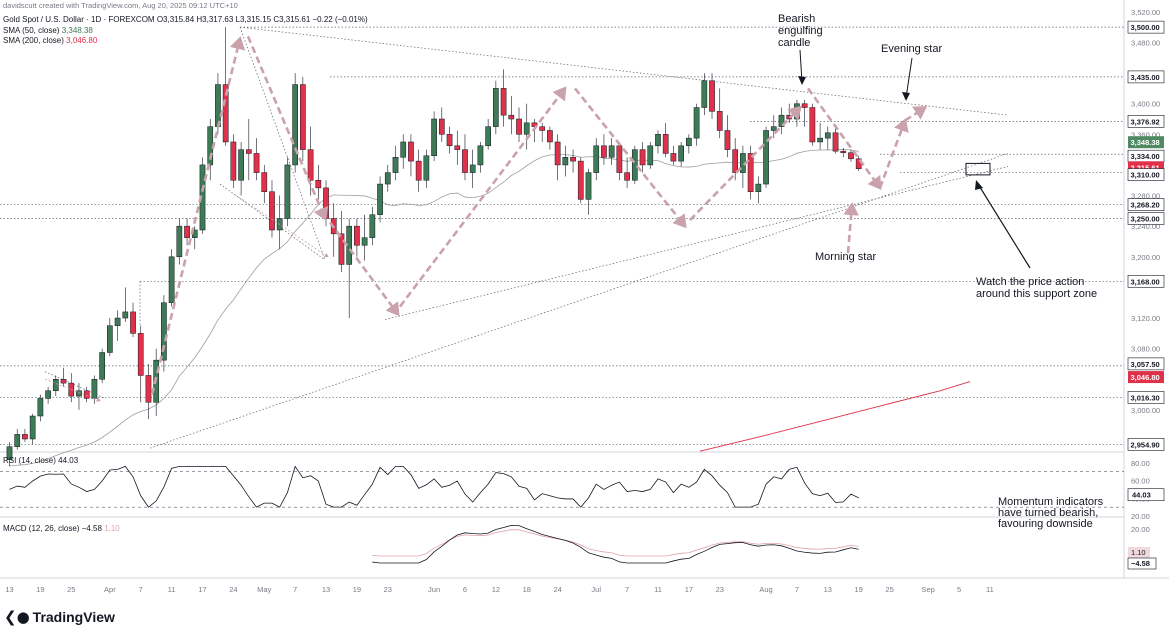 This screenshot has height=634, width=1169. What do you see at coordinates (82, 40) in the screenshot?
I see `sma200-value: 3,046.80` at bounding box center [82, 40].